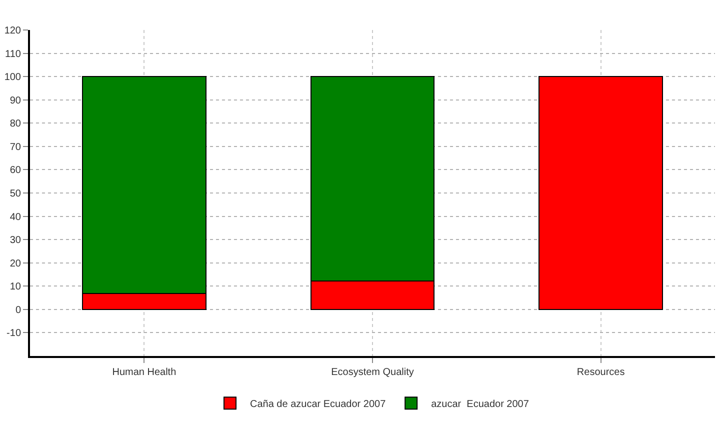  I want to click on y-tick-label: 120, so click(13, 31).